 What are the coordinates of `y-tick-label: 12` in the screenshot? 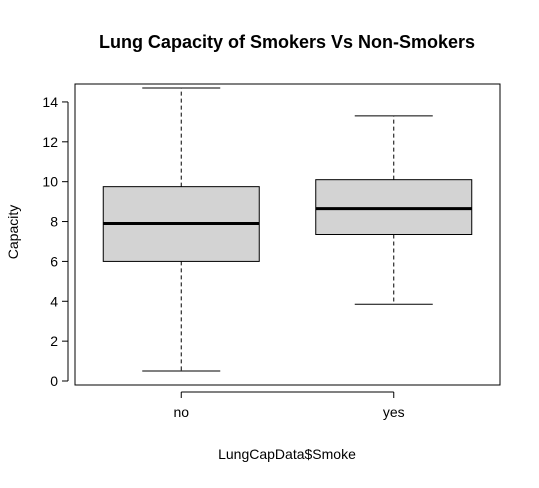 It's located at (50, 142).